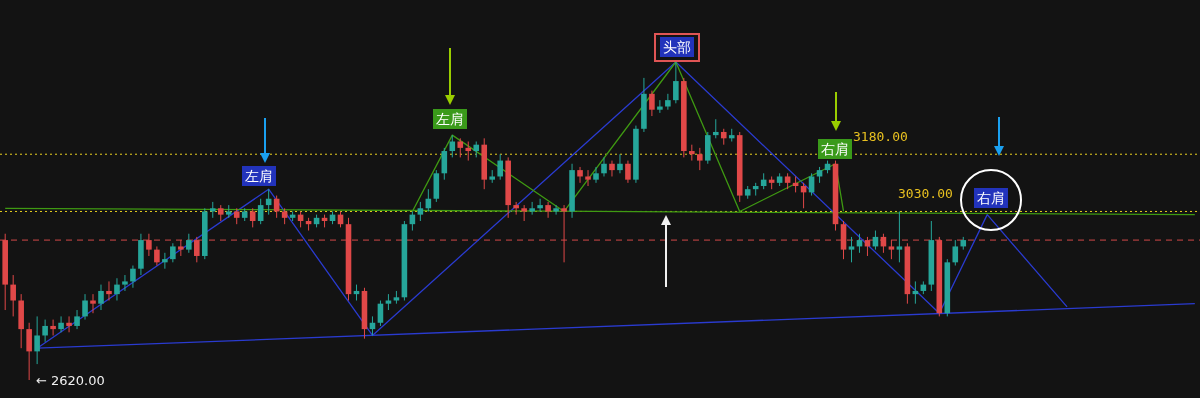 This screenshot has height=398, width=1200. What do you see at coordinates (677, 47) in the screenshot?
I see `text: 头部` at bounding box center [677, 47].